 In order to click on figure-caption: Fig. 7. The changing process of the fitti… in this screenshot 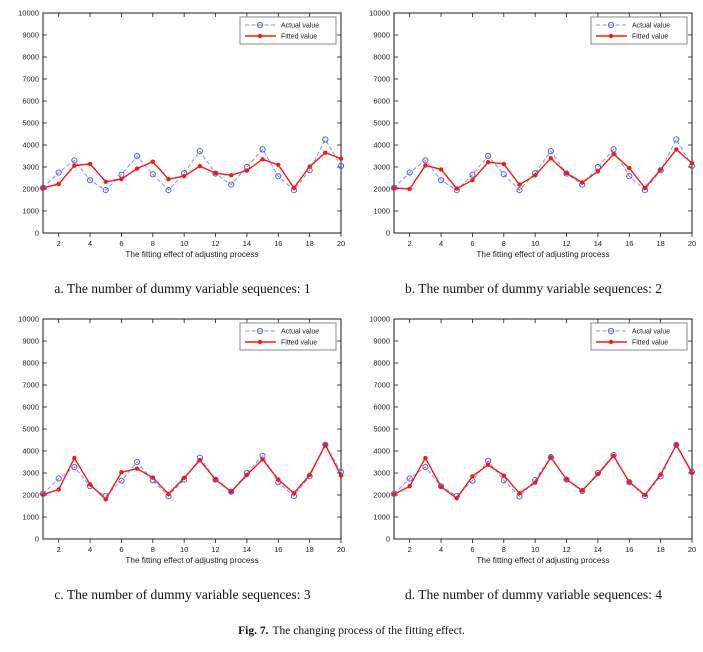, I will do `click(351, 631)`.